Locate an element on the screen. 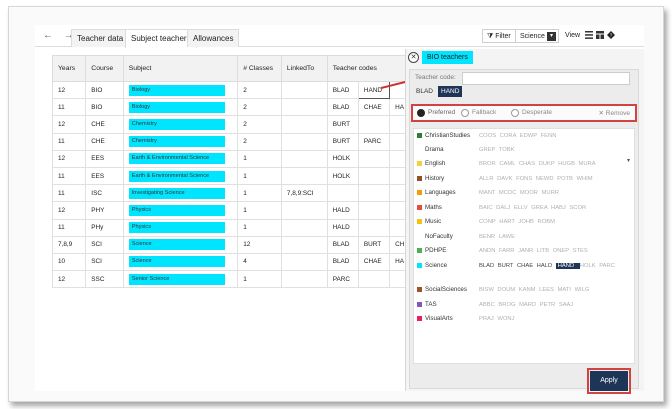 Image resolution: width=672 pixels, height=409 pixels. teacher-code-cell: HAND is located at coordinates (374, 90).